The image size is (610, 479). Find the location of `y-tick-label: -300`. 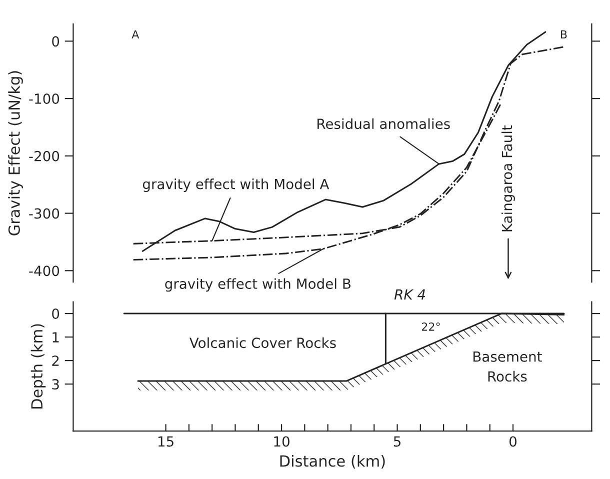

y-tick-label: -300 is located at coordinates (44, 213).